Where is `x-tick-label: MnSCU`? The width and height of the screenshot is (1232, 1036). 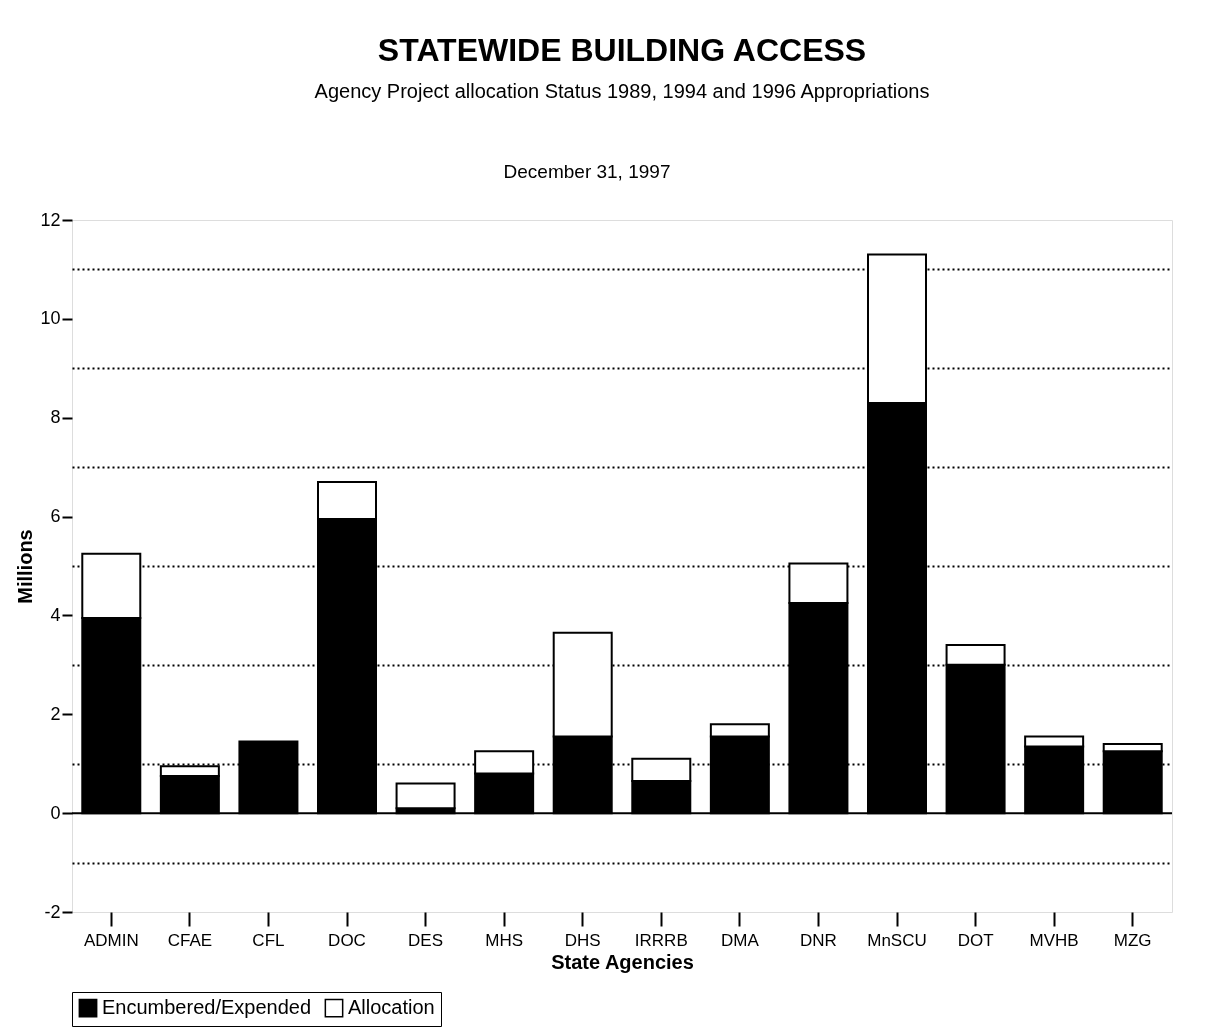 x-tick-label: MnSCU is located at coordinates (897, 940).